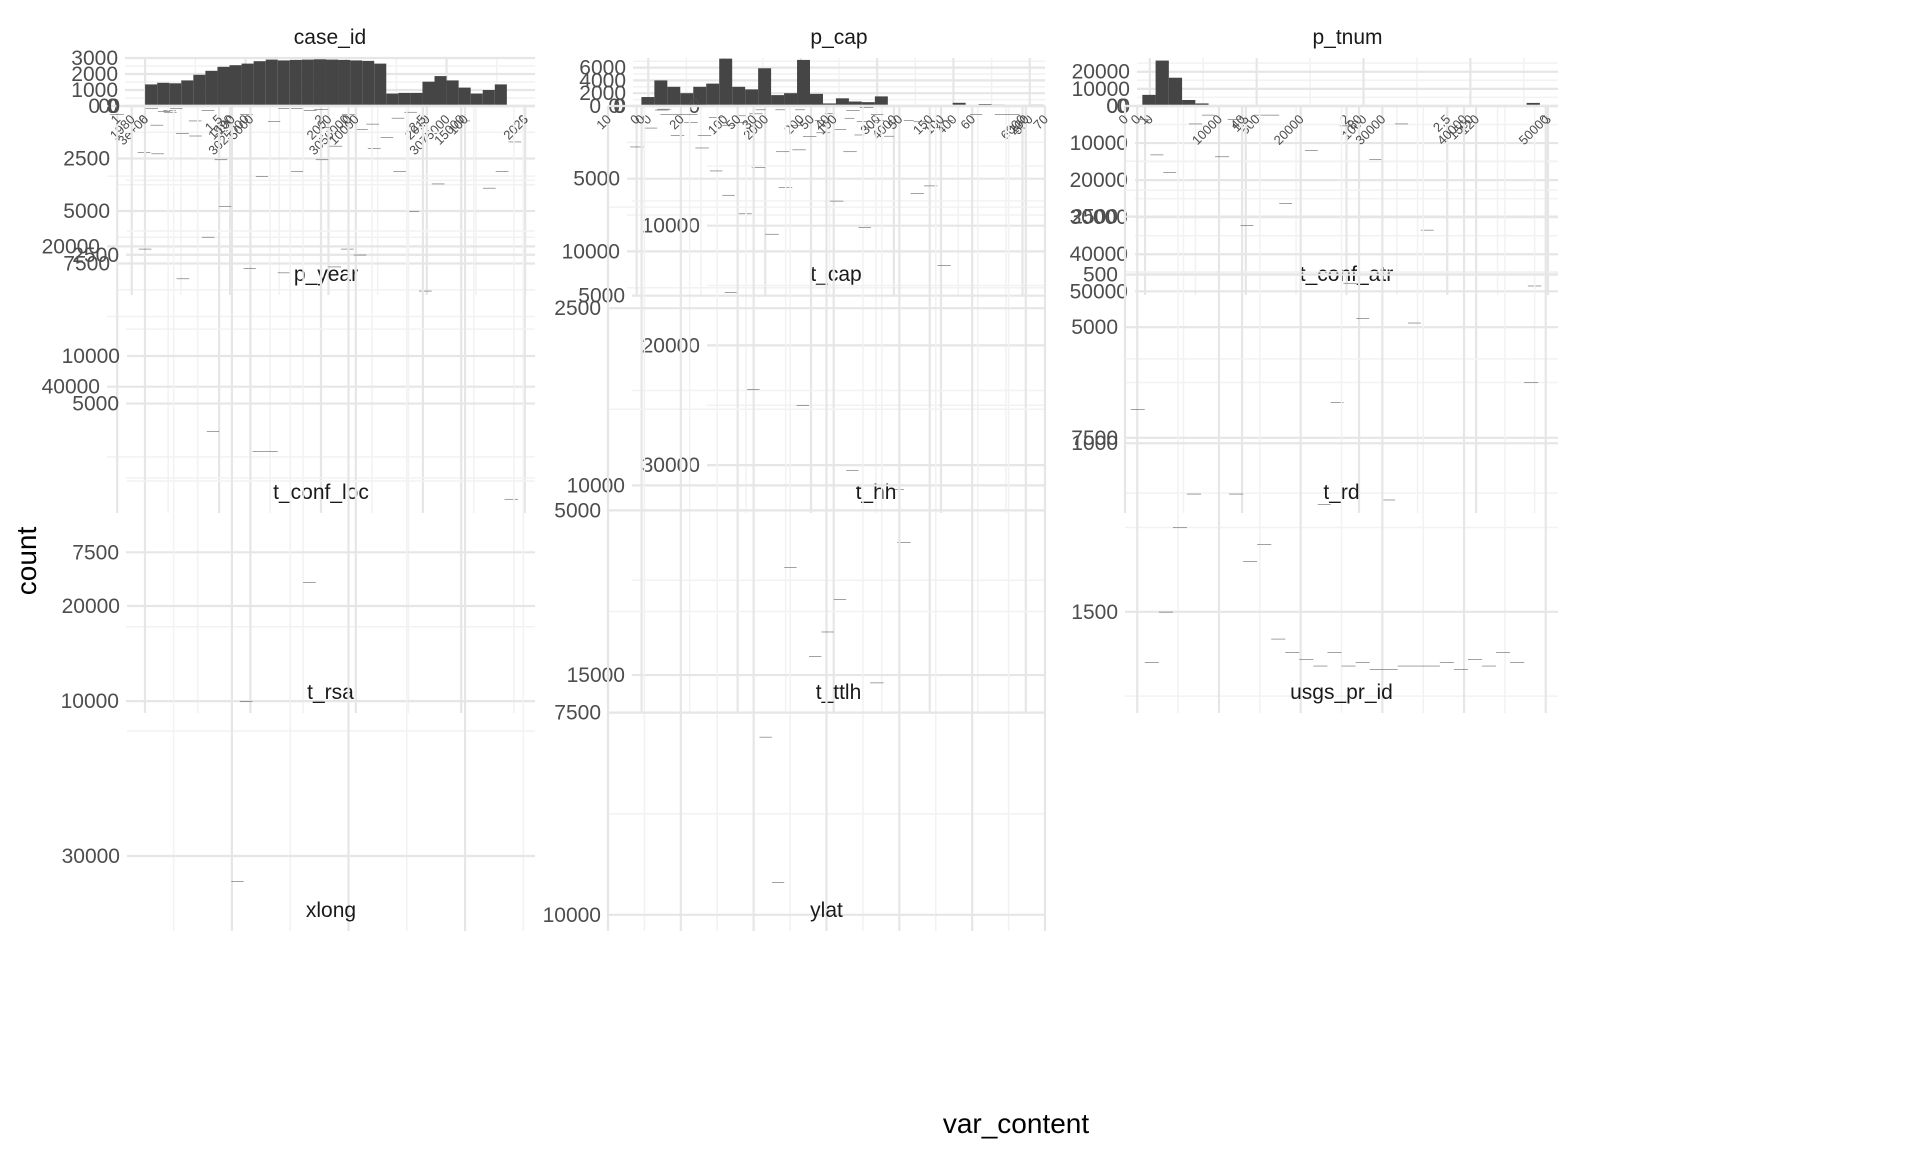 The image size is (1920, 1152). I want to click on y-tick-label: 40000, so click(1099, 254).